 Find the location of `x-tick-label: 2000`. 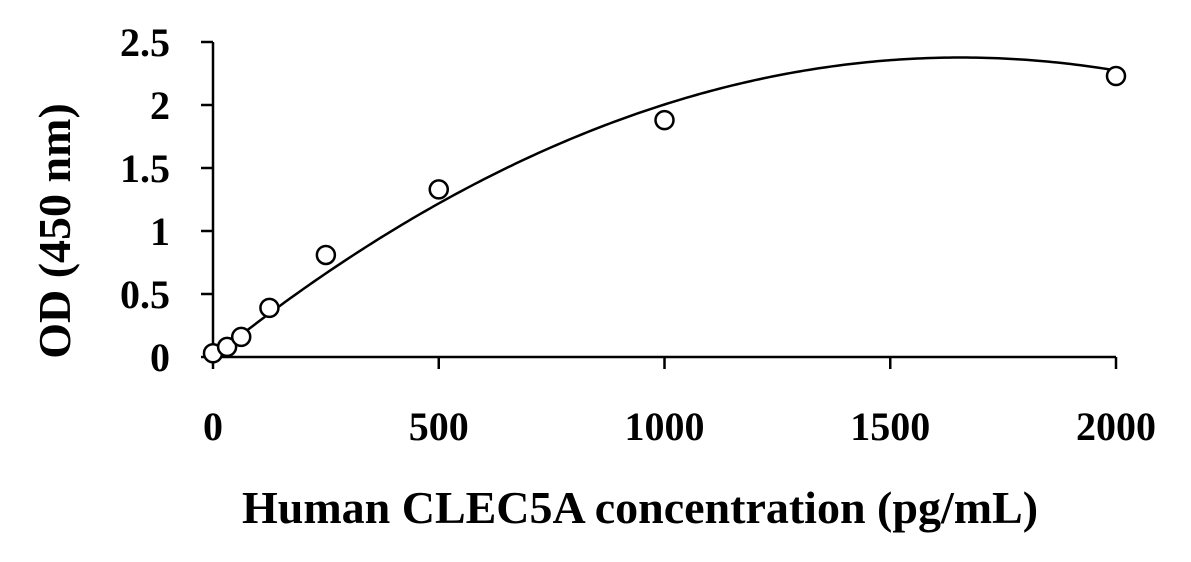

x-tick-label: 2000 is located at coordinates (1116, 426).